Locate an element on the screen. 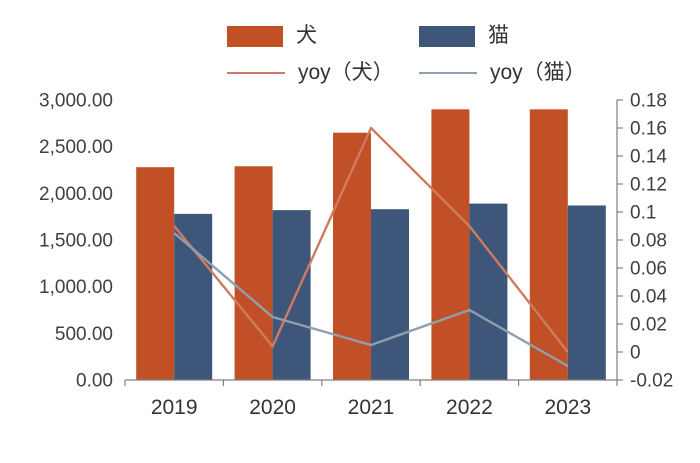 This screenshot has height=463, width=700. left-axis-tick-label: 2,500.00 is located at coordinates (76, 147).